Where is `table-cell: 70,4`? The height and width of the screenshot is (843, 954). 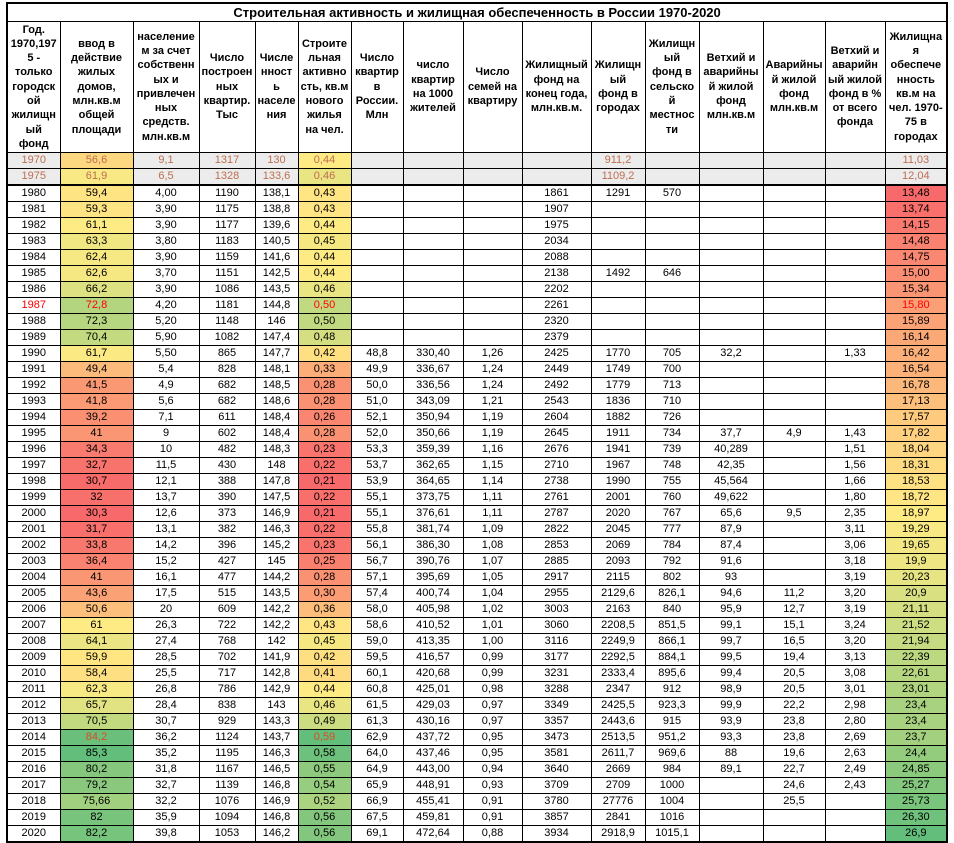
table-cell: 70,4 is located at coordinates (96, 338).